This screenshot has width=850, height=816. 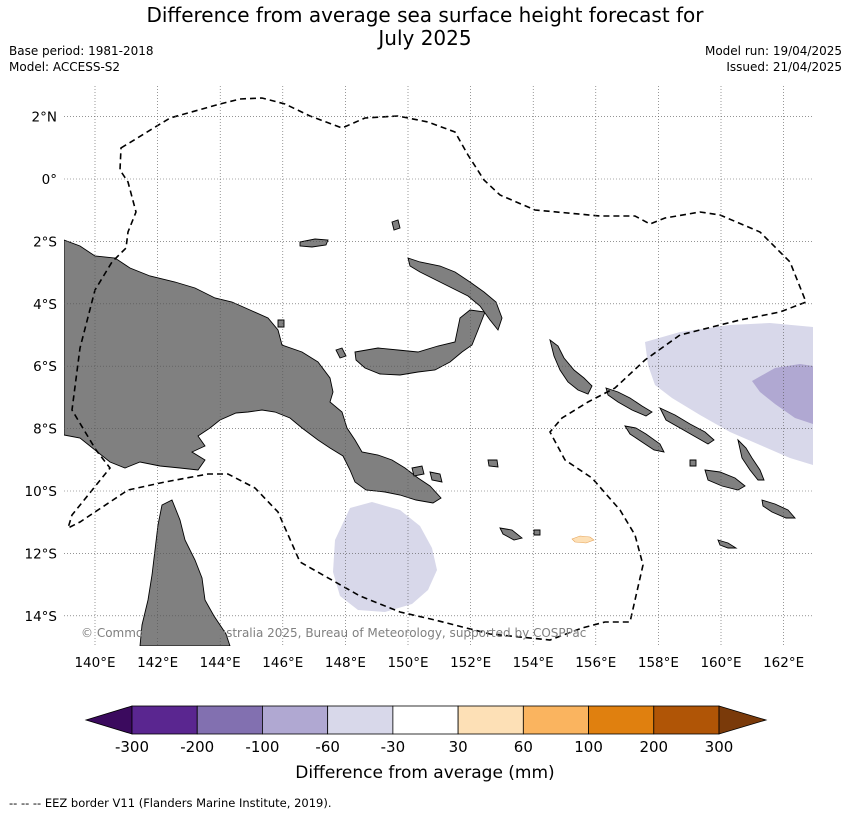 I want to click on base-period: Base period: 1981-2018, so click(x=81, y=51).